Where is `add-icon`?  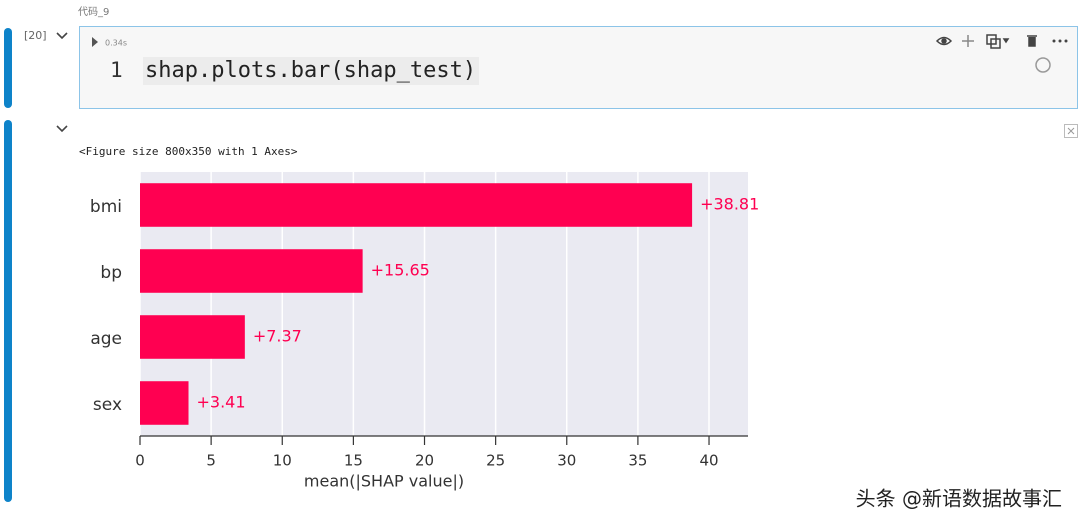
add-icon is located at coordinates (968, 41).